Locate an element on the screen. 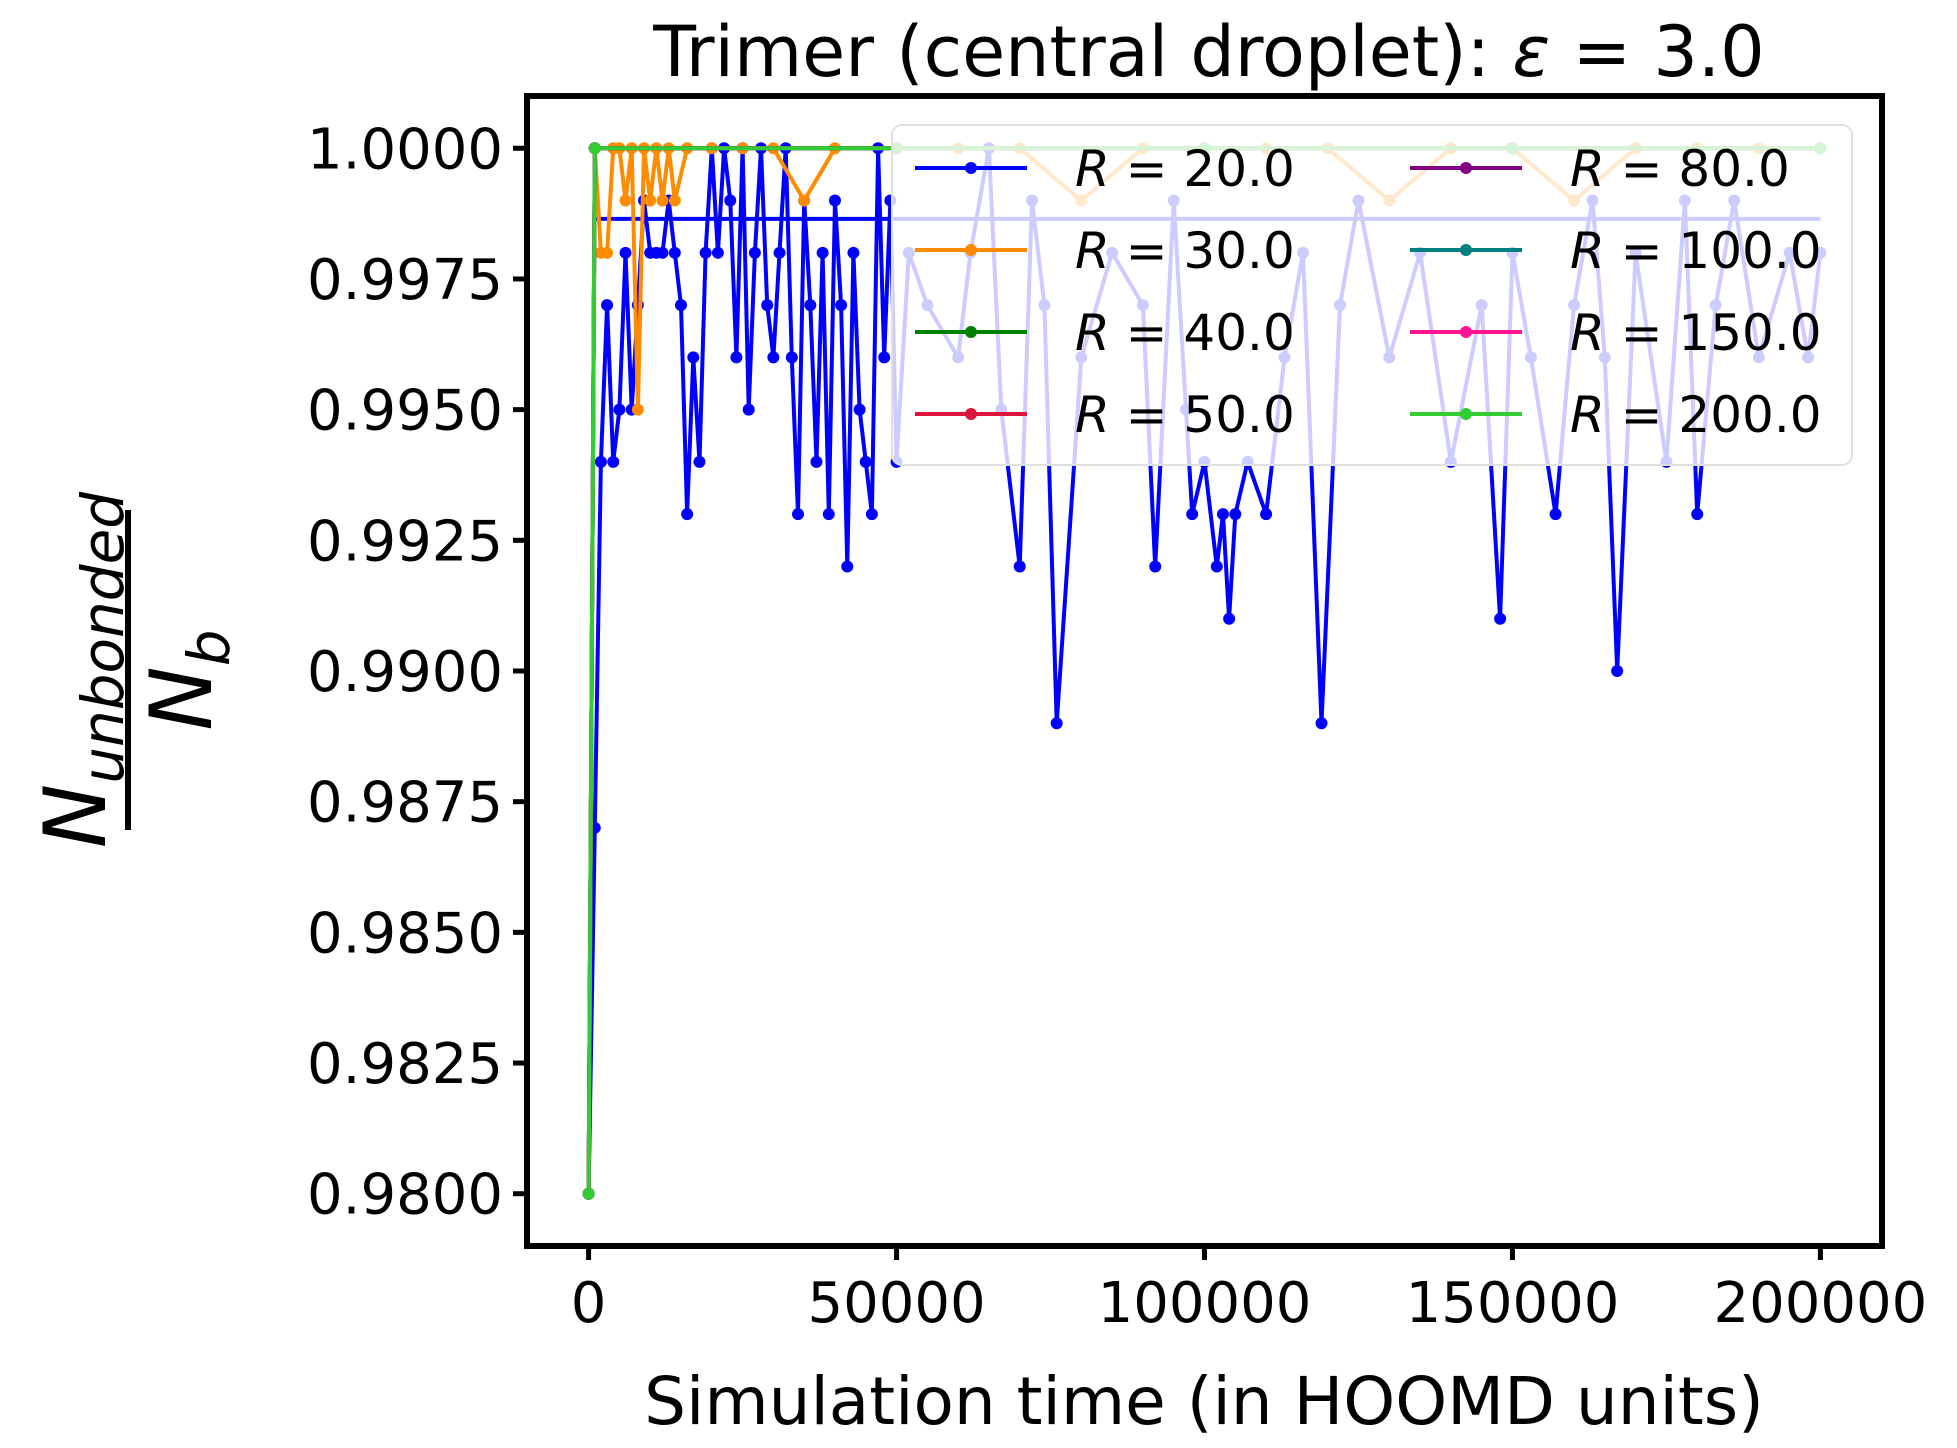 The height and width of the screenshot is (1448, 1957). y-tick-label: 0.9800 is located at coordinates (405, 1195).